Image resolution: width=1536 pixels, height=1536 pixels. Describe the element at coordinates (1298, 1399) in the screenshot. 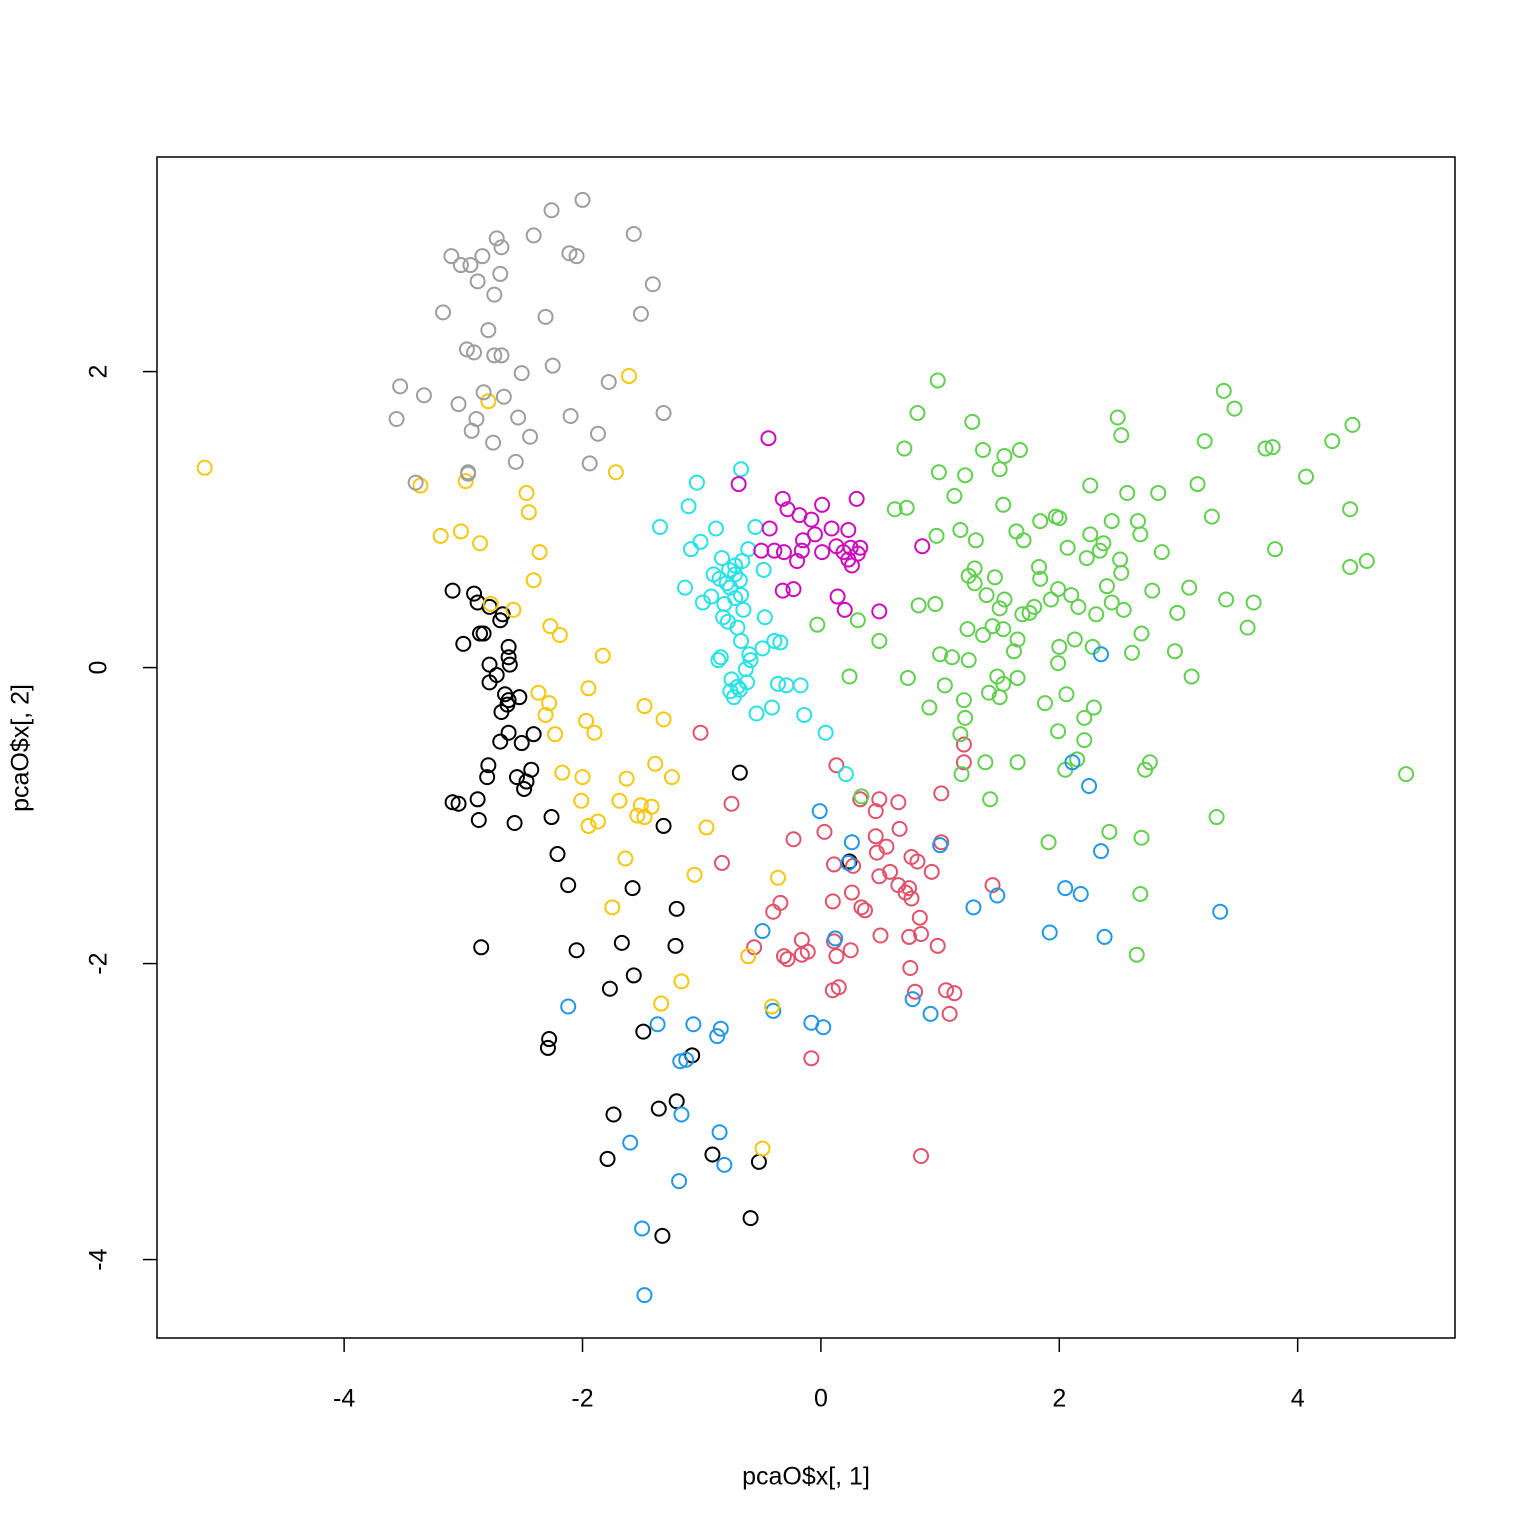

I see `x-tick-label: 4` at that location.